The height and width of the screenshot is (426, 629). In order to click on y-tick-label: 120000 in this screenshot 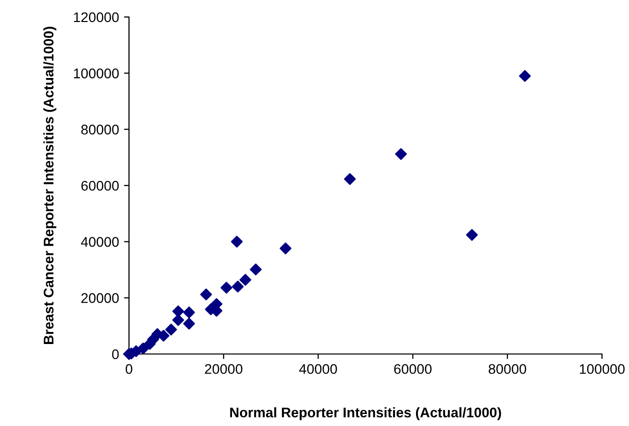, I will do `click(96, 17)`.